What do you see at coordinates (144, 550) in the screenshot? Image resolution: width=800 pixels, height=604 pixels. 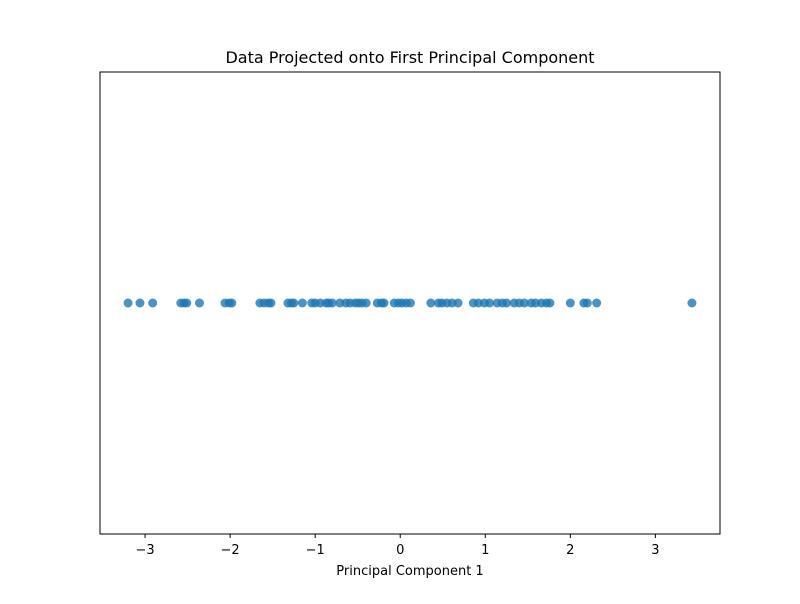 I see `x-tick-label: −3` at bounding box center [144, 550].